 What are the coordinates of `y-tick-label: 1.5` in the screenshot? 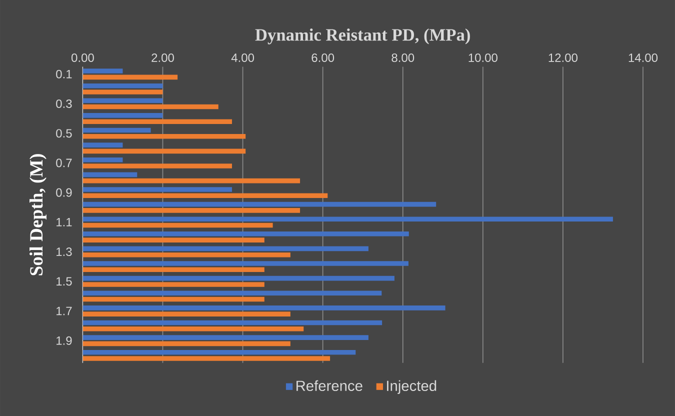 It's located at (64, 281).